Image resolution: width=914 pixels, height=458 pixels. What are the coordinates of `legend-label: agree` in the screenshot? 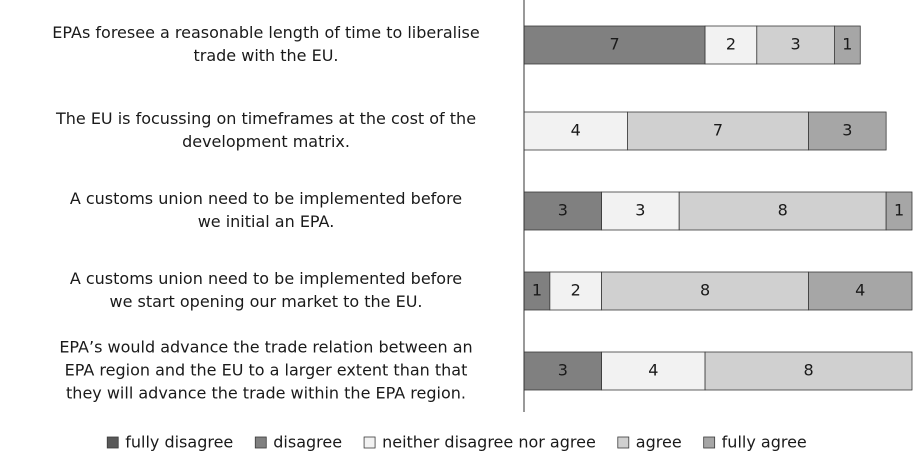 It's located at (659, 442).